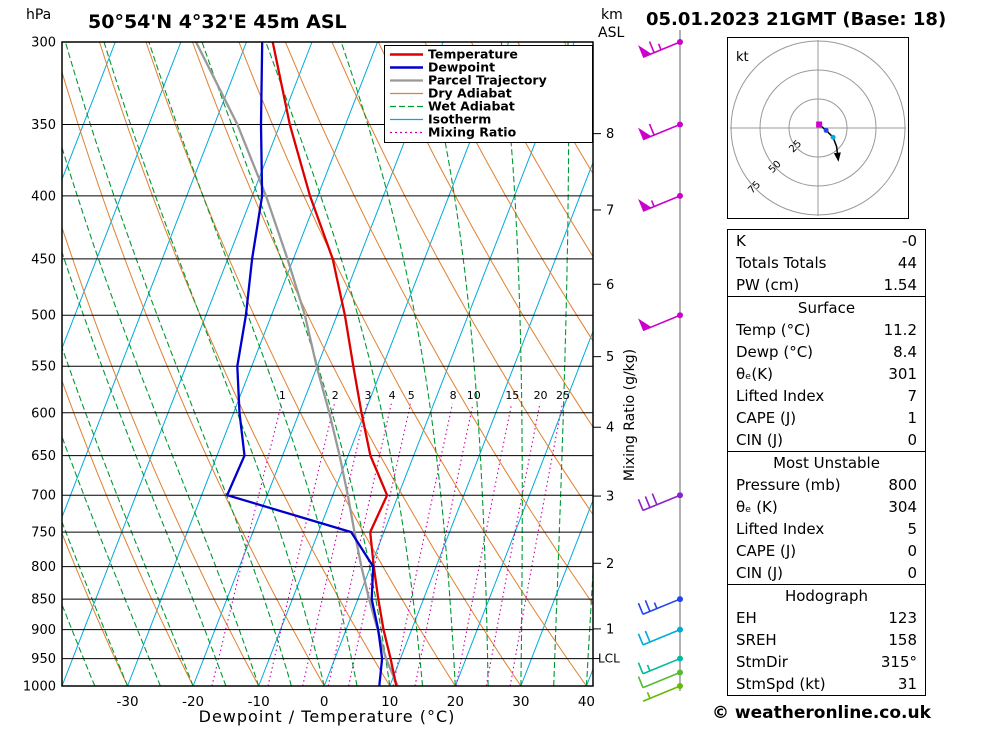 Image resolution: width=1000 pixels, height=733 pixels. What do you see at coordinates (826, 374) in the screenshot?
I see `stat-row: θₑ(K) 301` at bounding box center [826, 374].